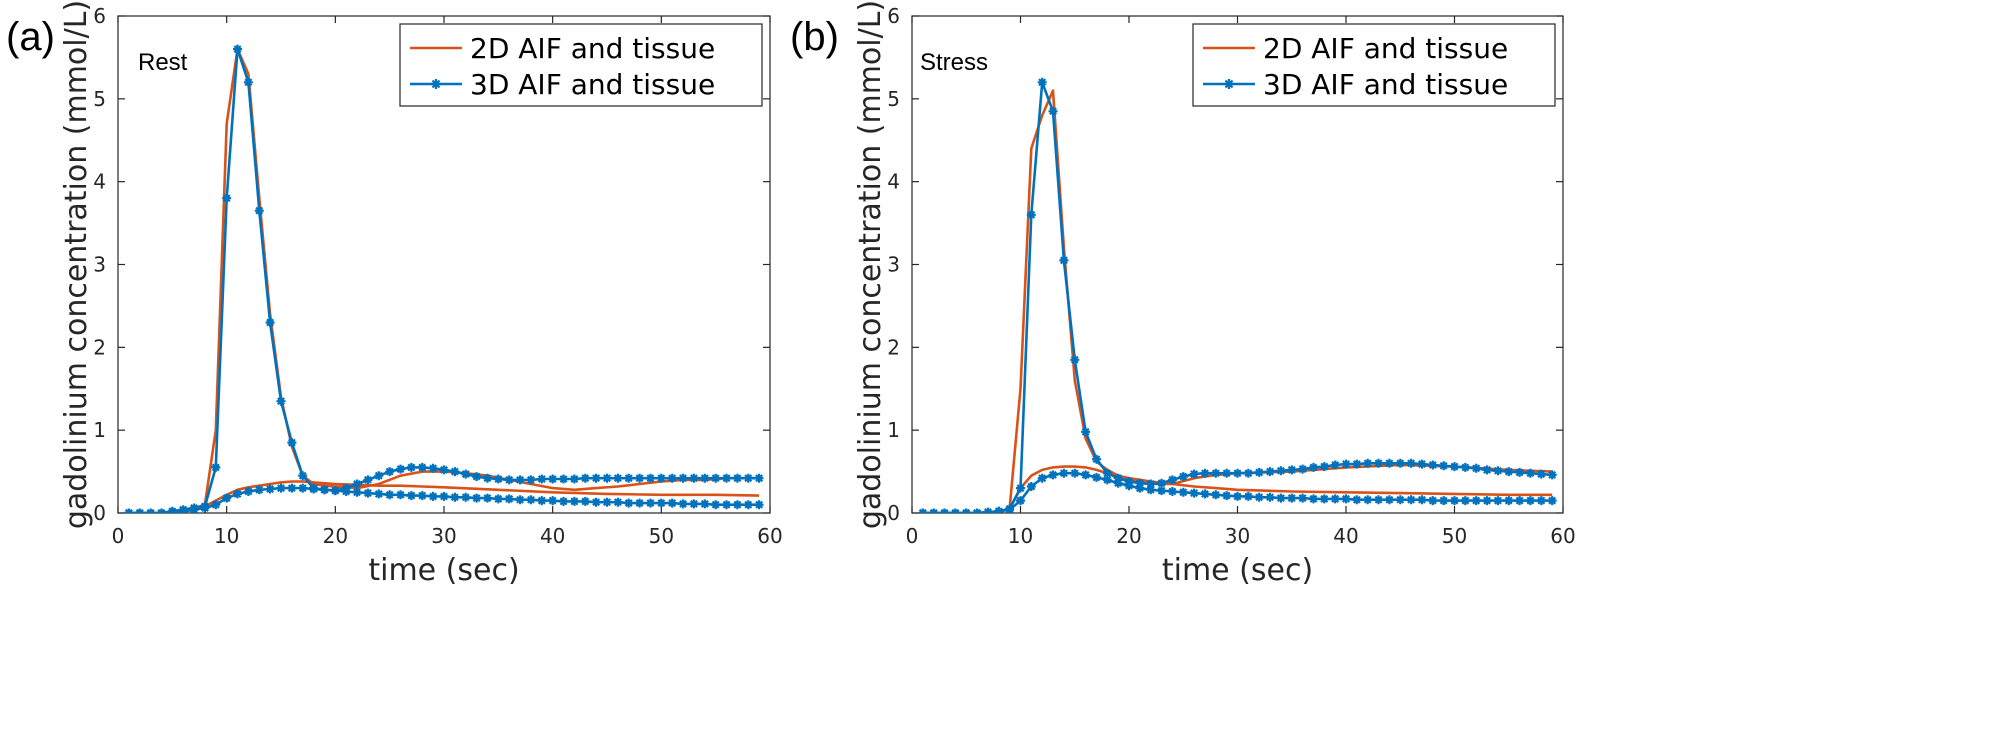 This screenshot has height=744, width=2000. What do you see at coordinates (99, 347) in the screenshot?
I see `y-tick-label: 2` at bounding box center [99, 347].